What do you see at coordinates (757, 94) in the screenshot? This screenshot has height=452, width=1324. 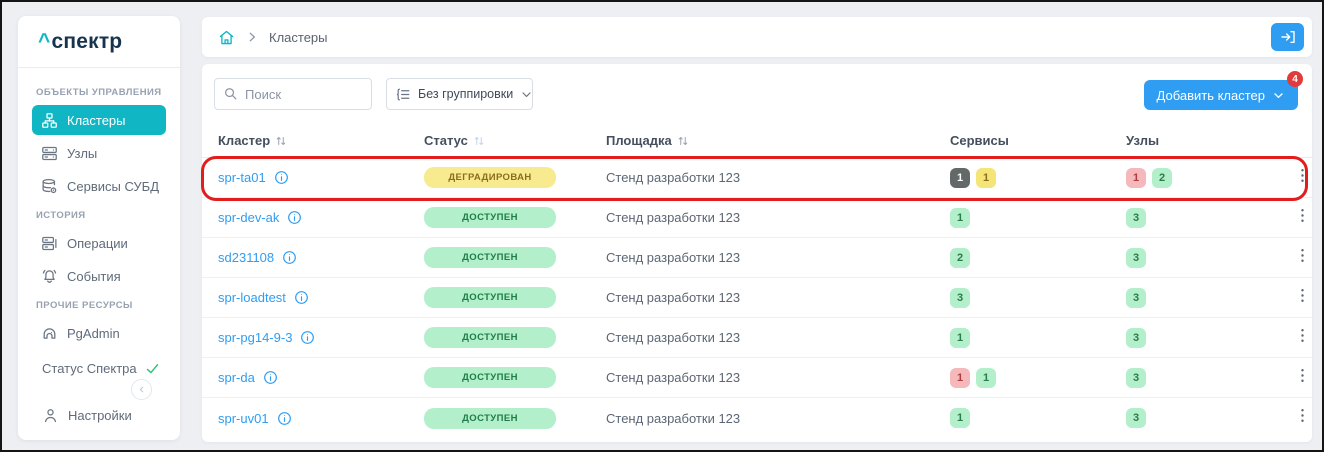 I see `toolbar: Без группировки Добавить кластер 4` at bounding box center [757, 94].